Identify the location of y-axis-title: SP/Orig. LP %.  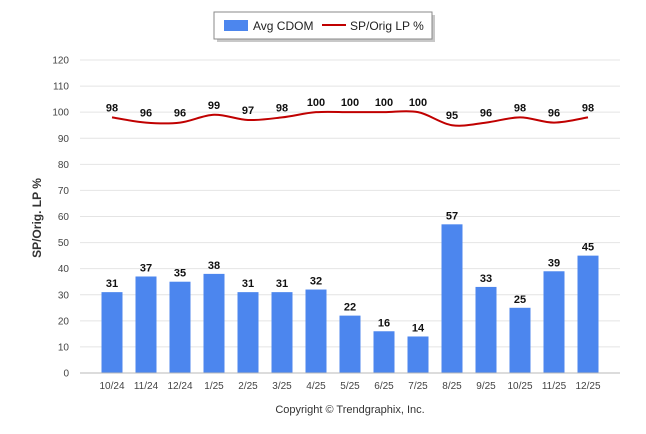
(37, 218).